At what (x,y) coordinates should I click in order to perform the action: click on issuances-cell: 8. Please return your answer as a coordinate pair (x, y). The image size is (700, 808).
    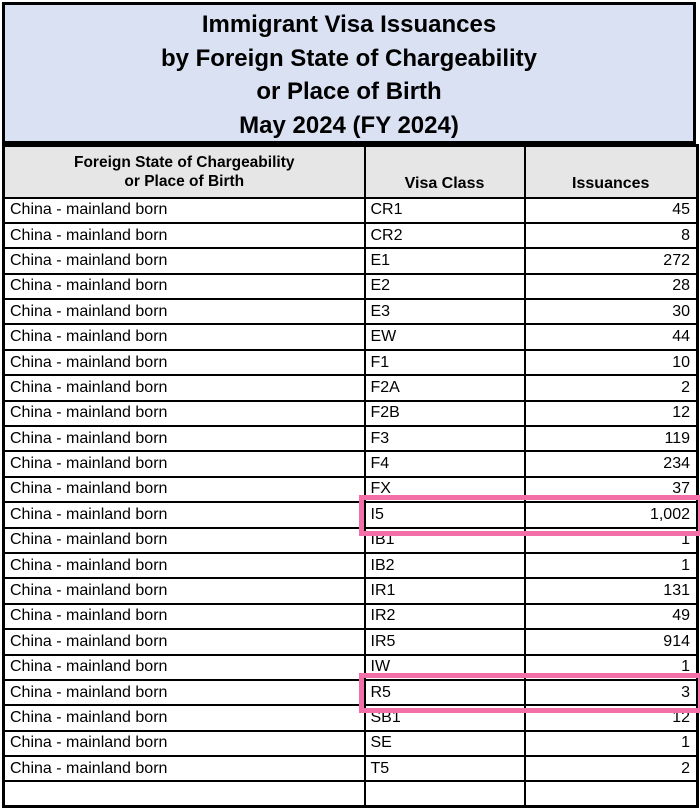
    Looking at the image, I should click on (611, 235).